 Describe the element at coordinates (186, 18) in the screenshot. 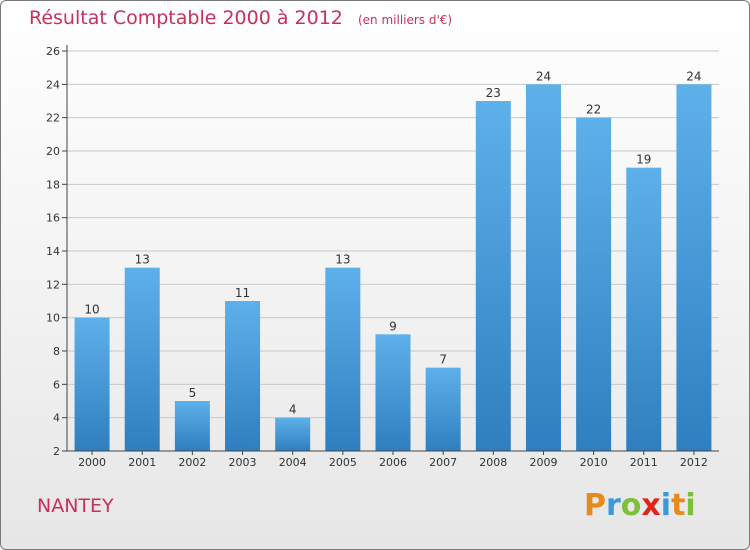

I see `chart-title: Résultat Comptable 2000 à 2012` at that location.